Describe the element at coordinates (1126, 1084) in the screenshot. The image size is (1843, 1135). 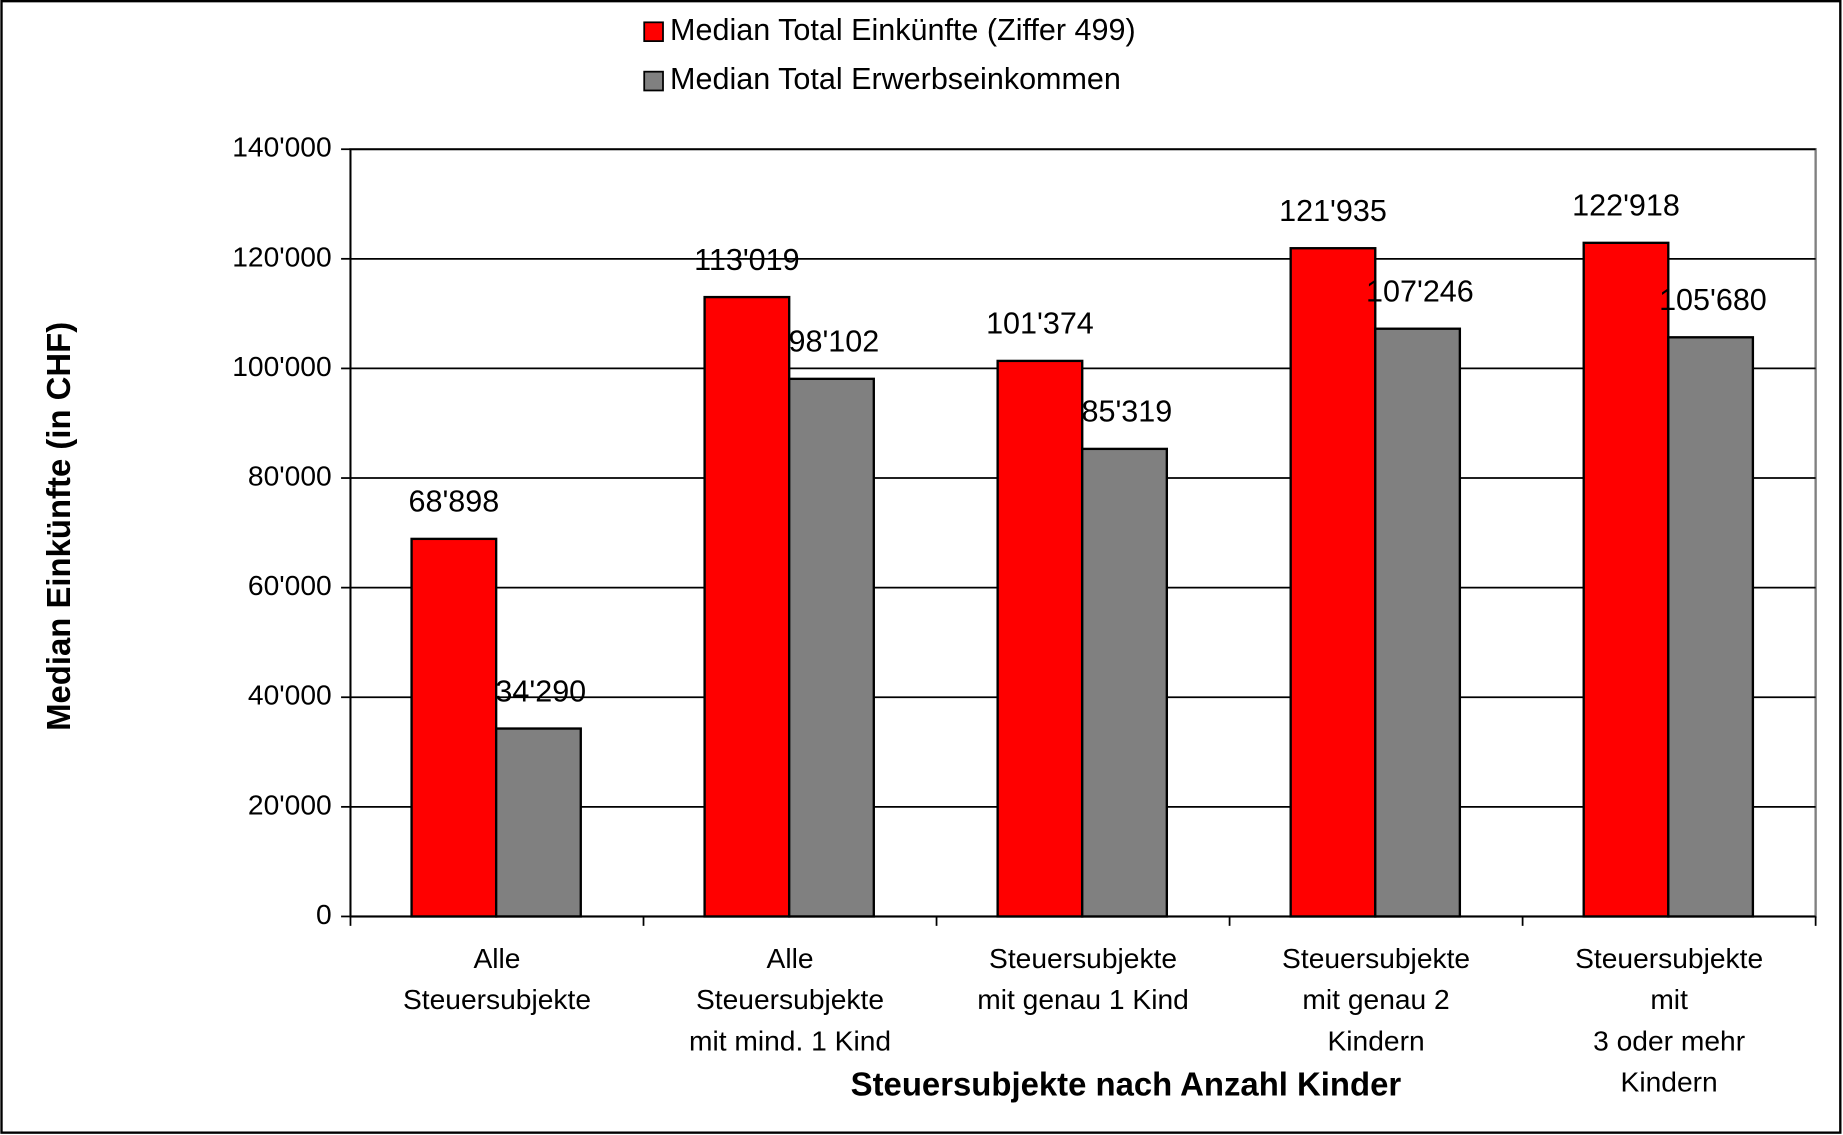
I see `x-axis-title: Steuersubjekte nach Anzahl Kinder` at that location.